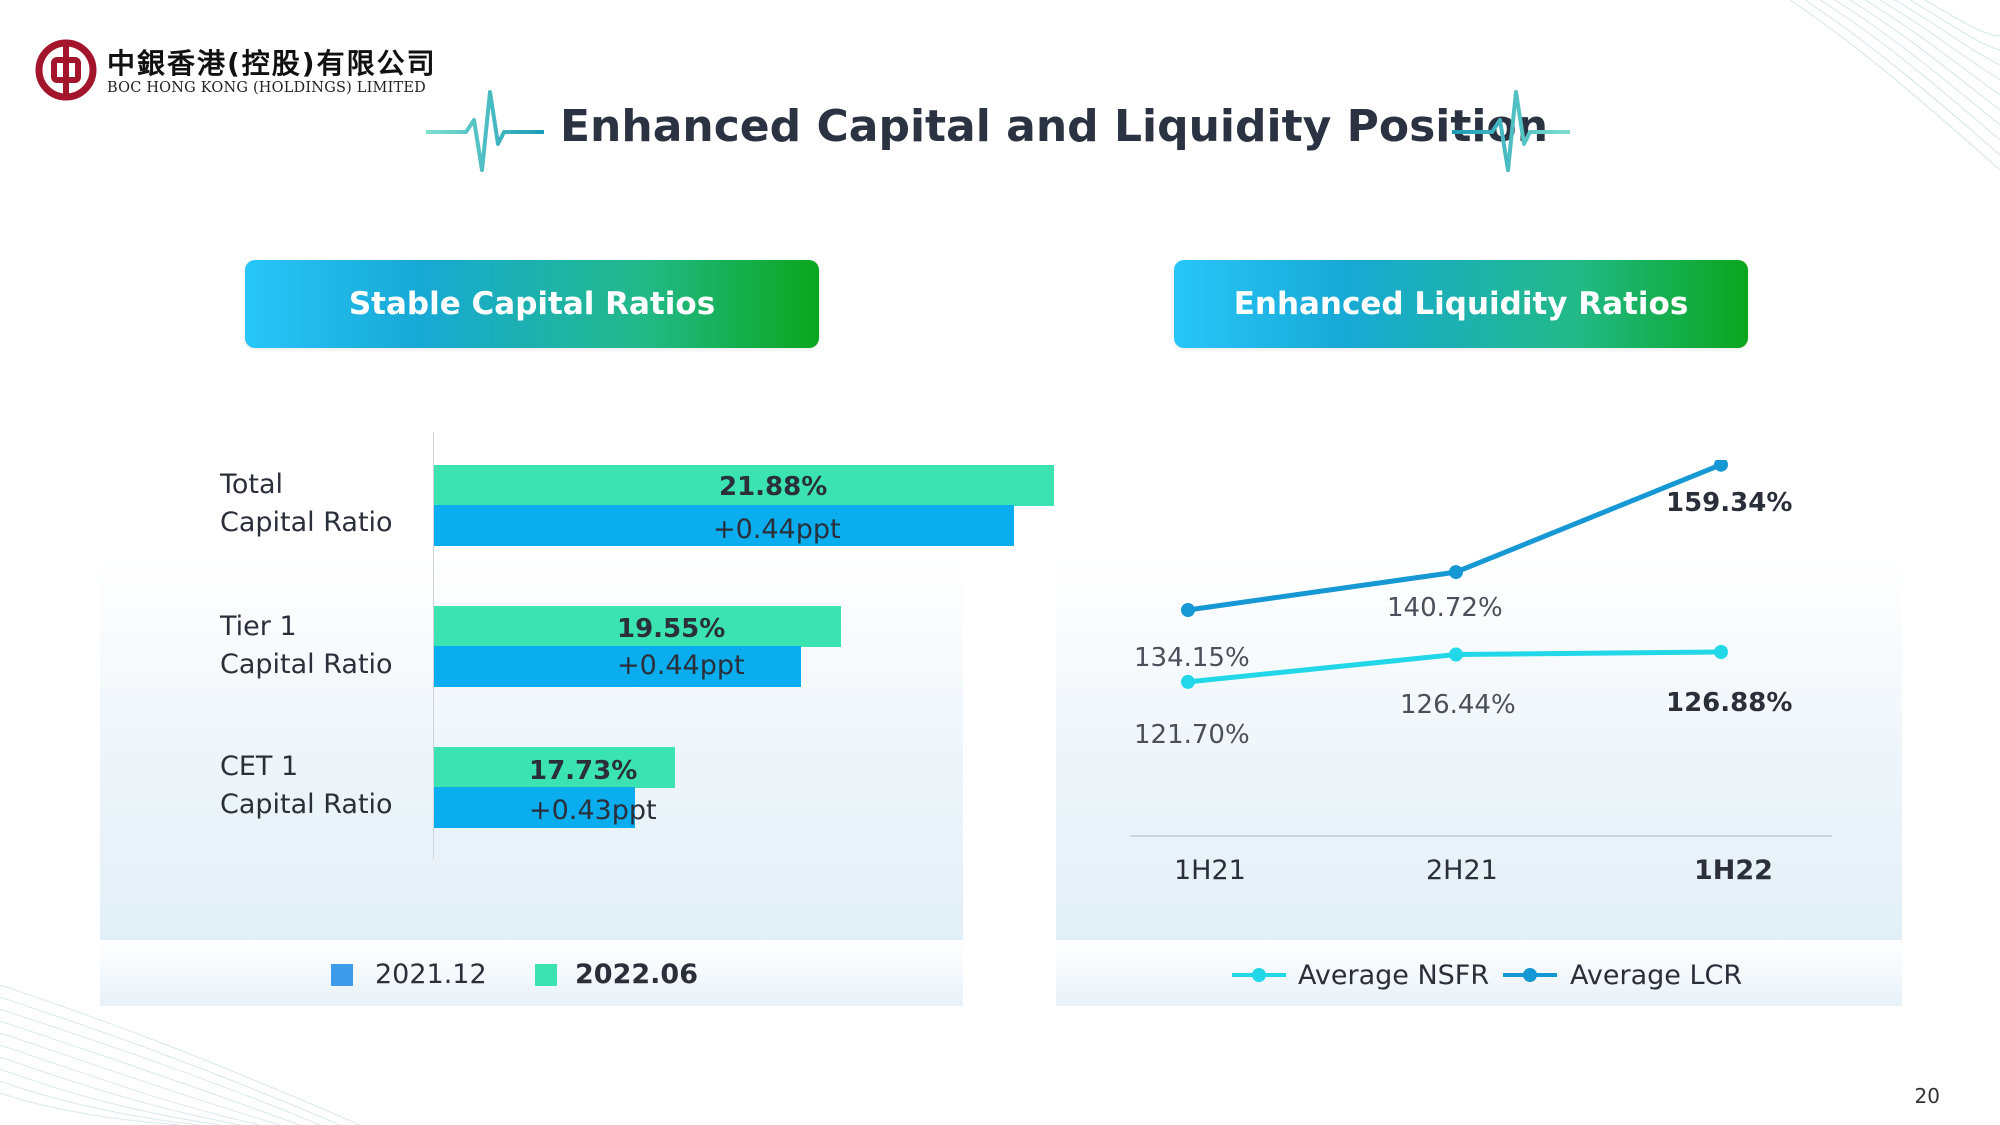 The height and width of the screenshot is (1125, 2000). Describe the element at coordinates (531, 973) in the screenshot. I see `capital-legend-strip` at that location.